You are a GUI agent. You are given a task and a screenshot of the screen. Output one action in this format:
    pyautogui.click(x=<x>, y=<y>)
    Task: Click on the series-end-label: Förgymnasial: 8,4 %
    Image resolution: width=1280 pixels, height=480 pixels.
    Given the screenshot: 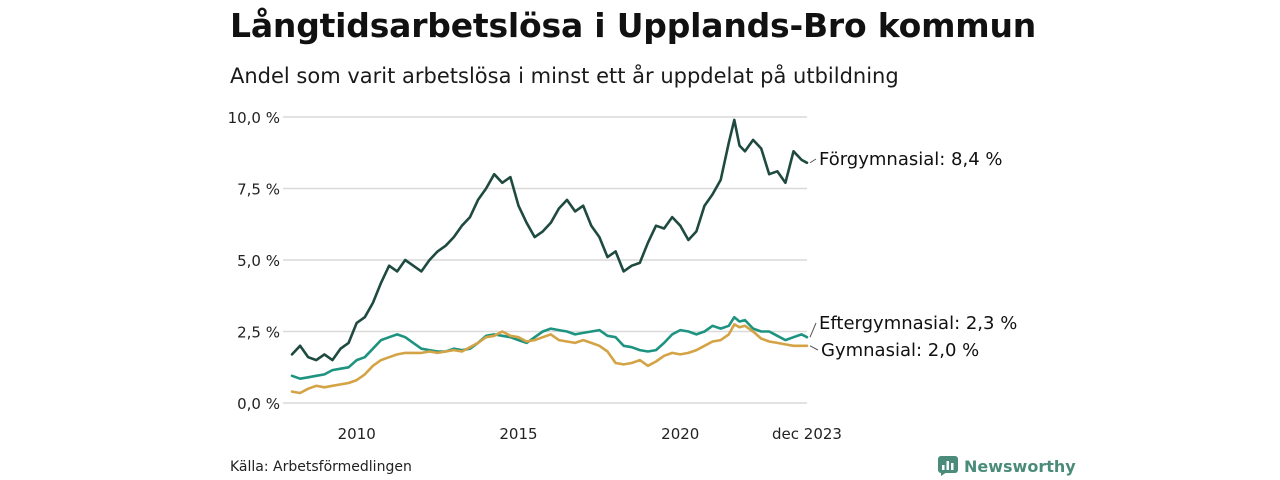 What is the action you would take?
    pyautogui.click(x=911, y=159)
    